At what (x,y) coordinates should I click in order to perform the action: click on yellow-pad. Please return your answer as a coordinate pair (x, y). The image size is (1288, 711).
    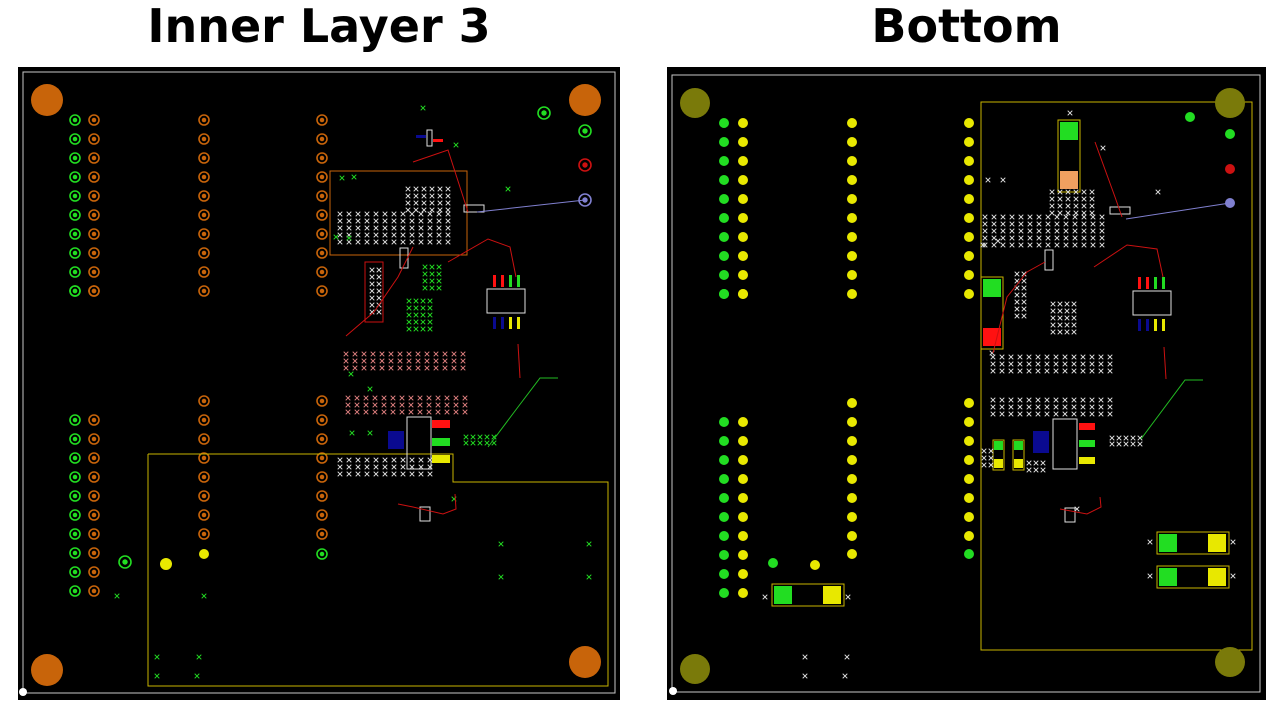
    Looking at the image, I should click on (1217, 543).